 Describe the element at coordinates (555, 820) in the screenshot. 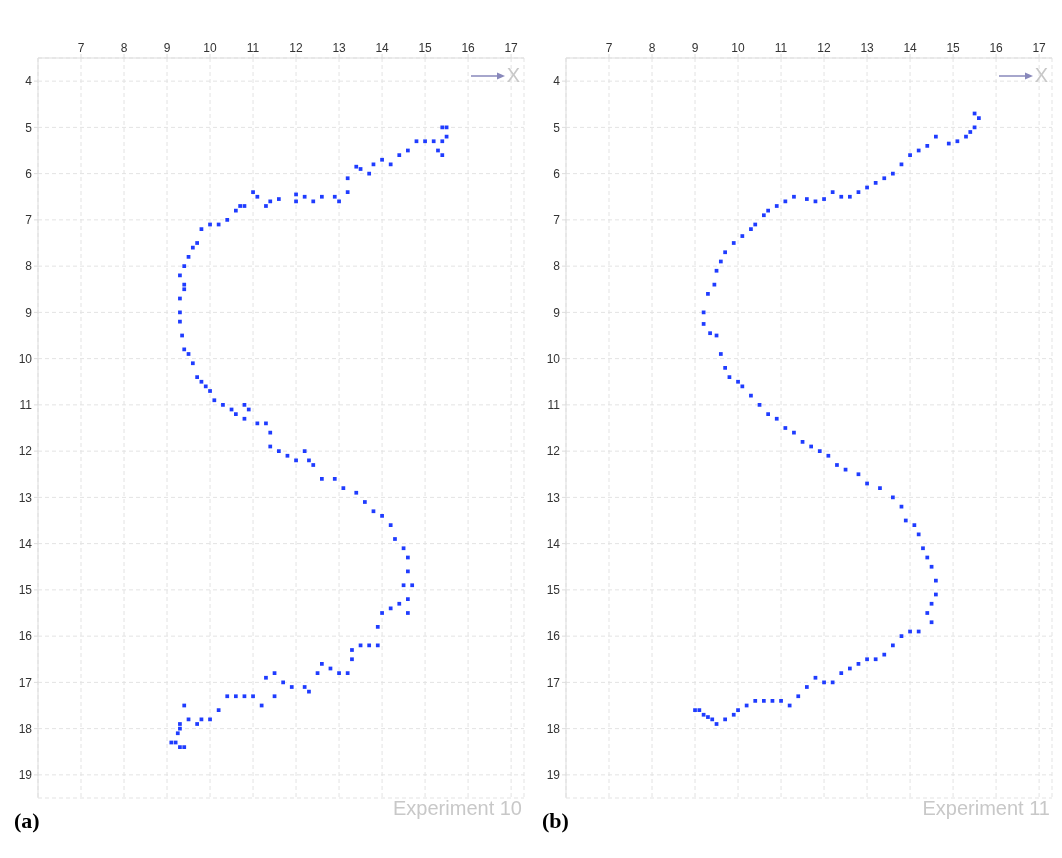

I see `text: (b)` at that location.